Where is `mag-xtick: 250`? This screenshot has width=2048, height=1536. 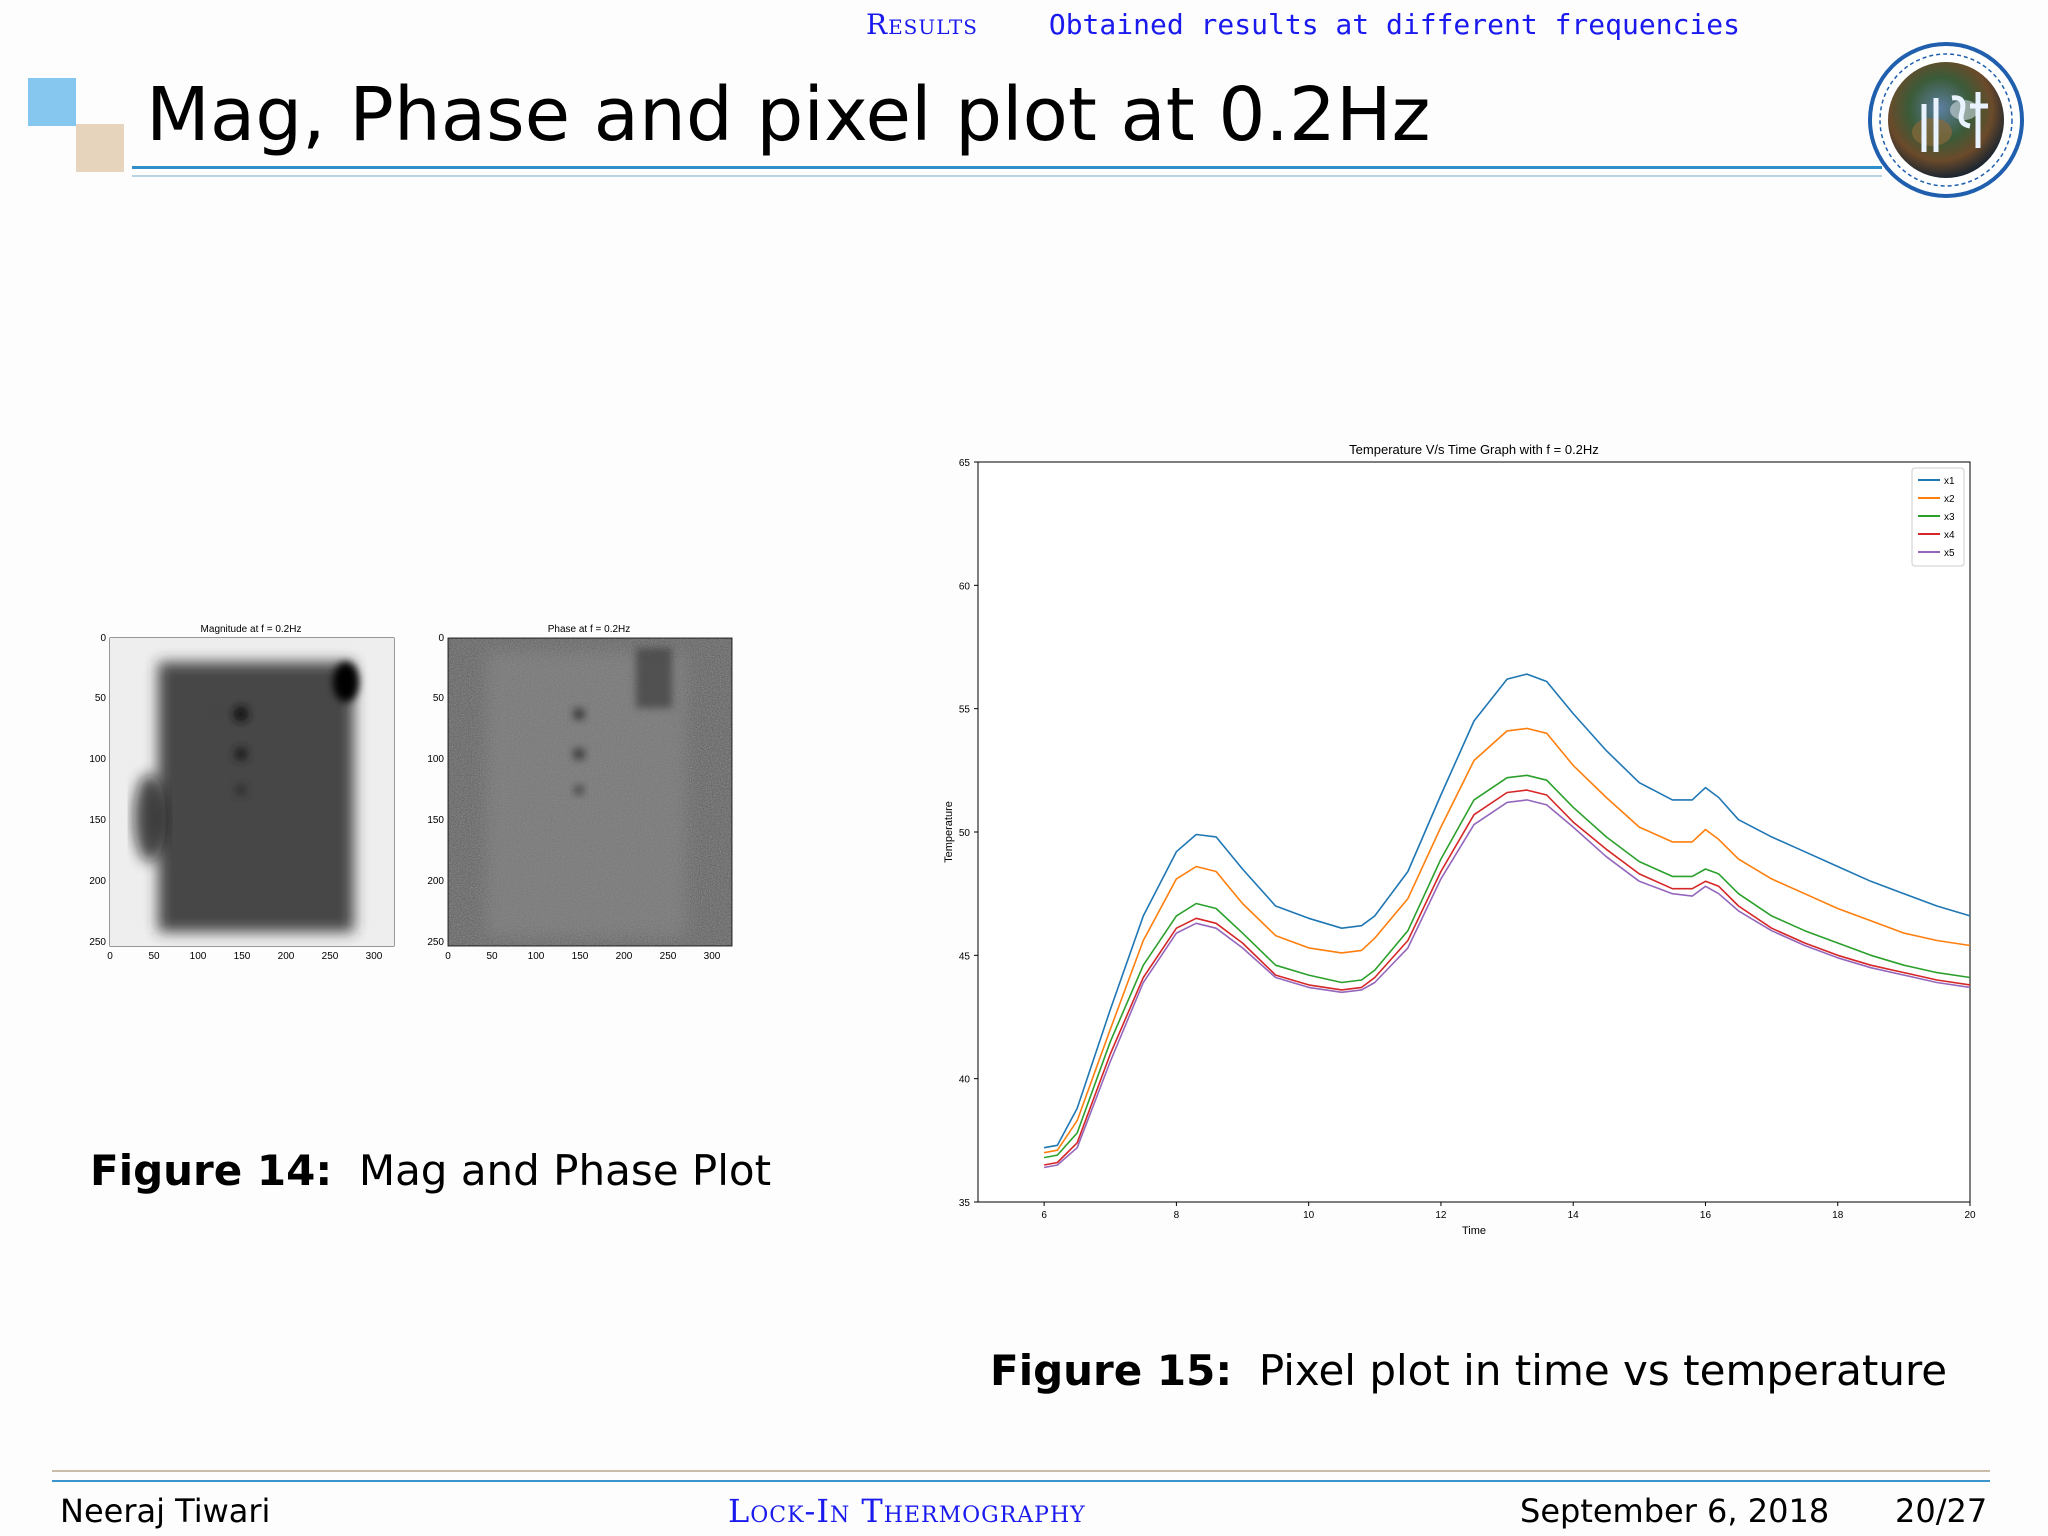
mag-xtick: 250 is located at coordinates (330, 956).